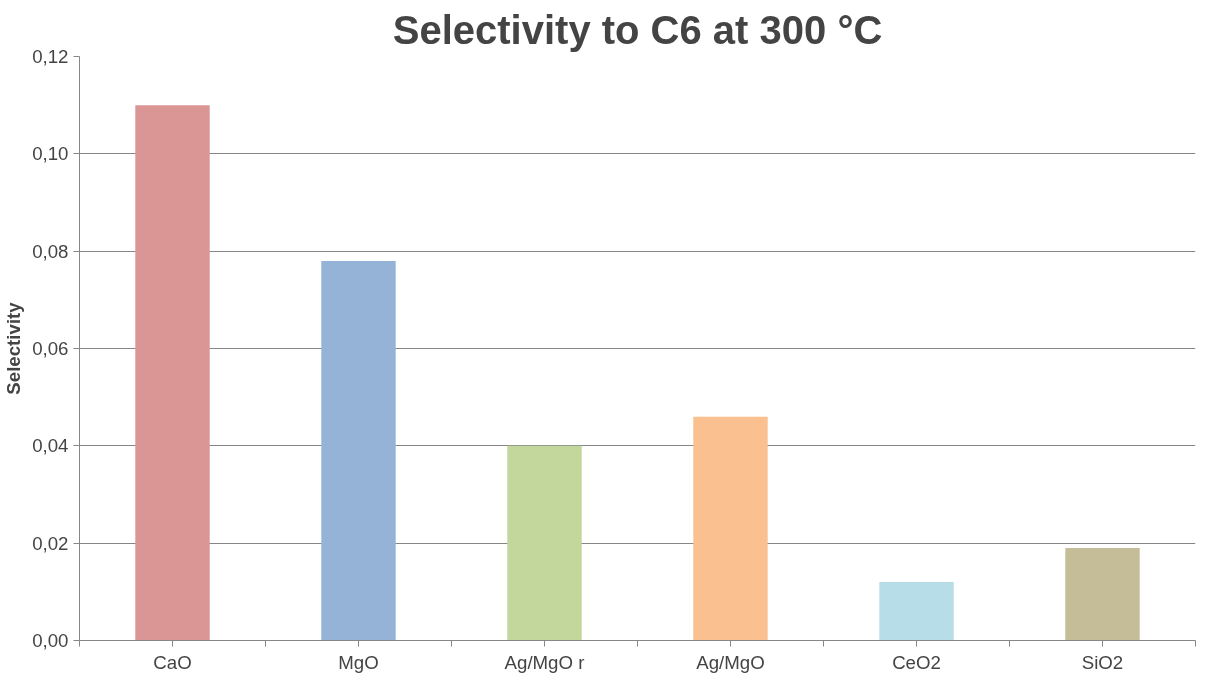  What do you see at coordinates (14, 348) in the screenshot?
I see `y-axis-title: Selectivity` at bounding box center [14, 348].